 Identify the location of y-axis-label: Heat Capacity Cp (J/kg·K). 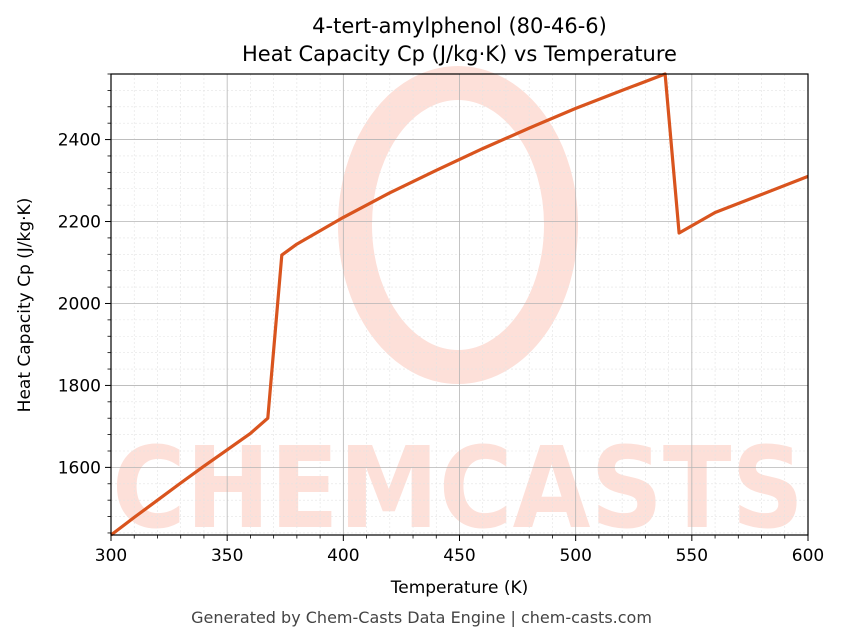
(25, 305).